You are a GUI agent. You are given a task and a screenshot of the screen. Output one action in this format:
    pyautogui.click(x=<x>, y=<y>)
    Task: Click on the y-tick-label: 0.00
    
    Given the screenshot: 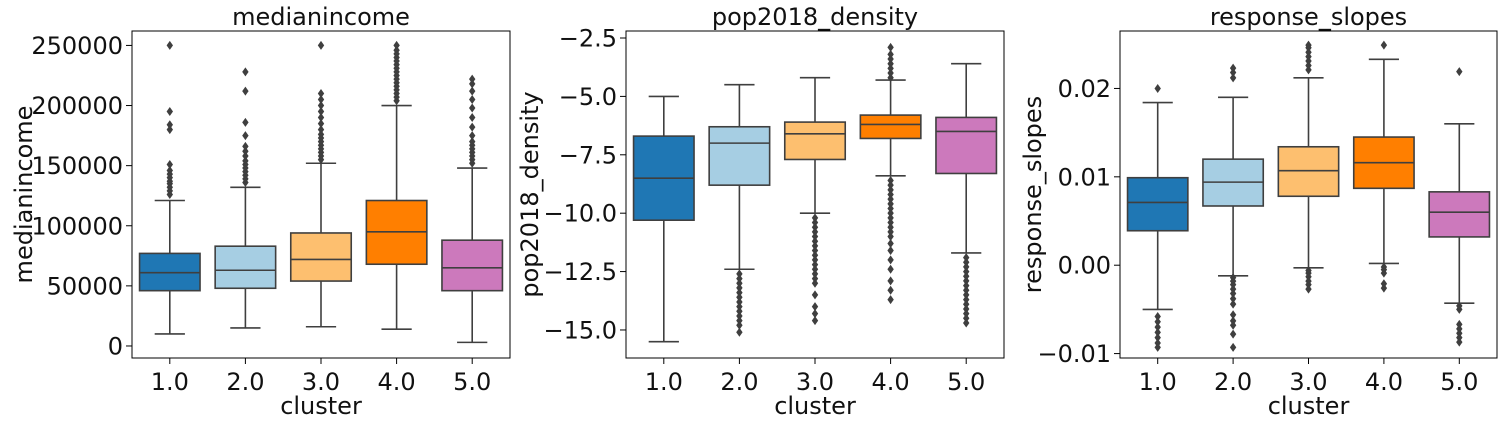 What is the action you would take?
    pyautogui.click(x=1084, y=266)
    